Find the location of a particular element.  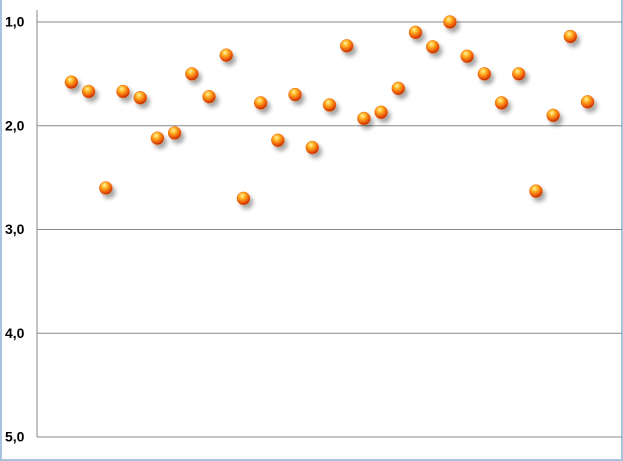

y-tick-label: 5,0 is located at coordinates (15, 437).